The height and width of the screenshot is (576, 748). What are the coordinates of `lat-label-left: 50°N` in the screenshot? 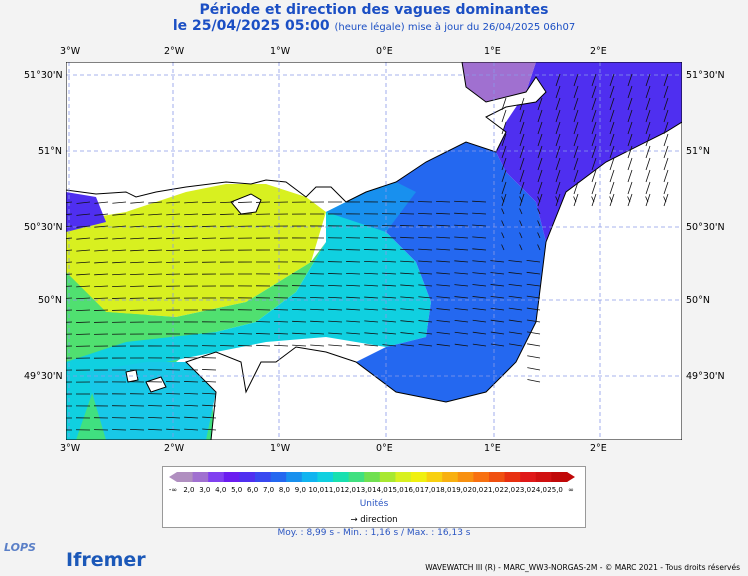 It's located at (50, 300).